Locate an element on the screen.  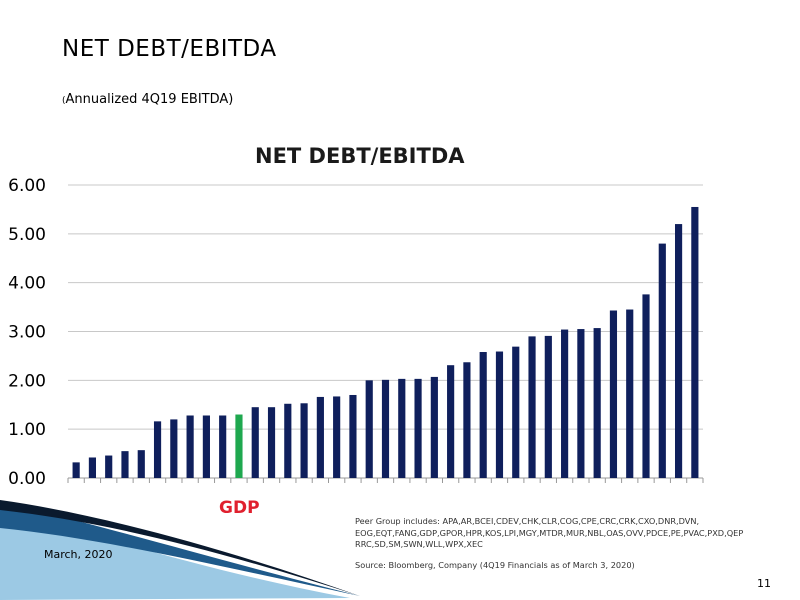
y-tick-label: 2.00 is located at coordinates (27, 381).